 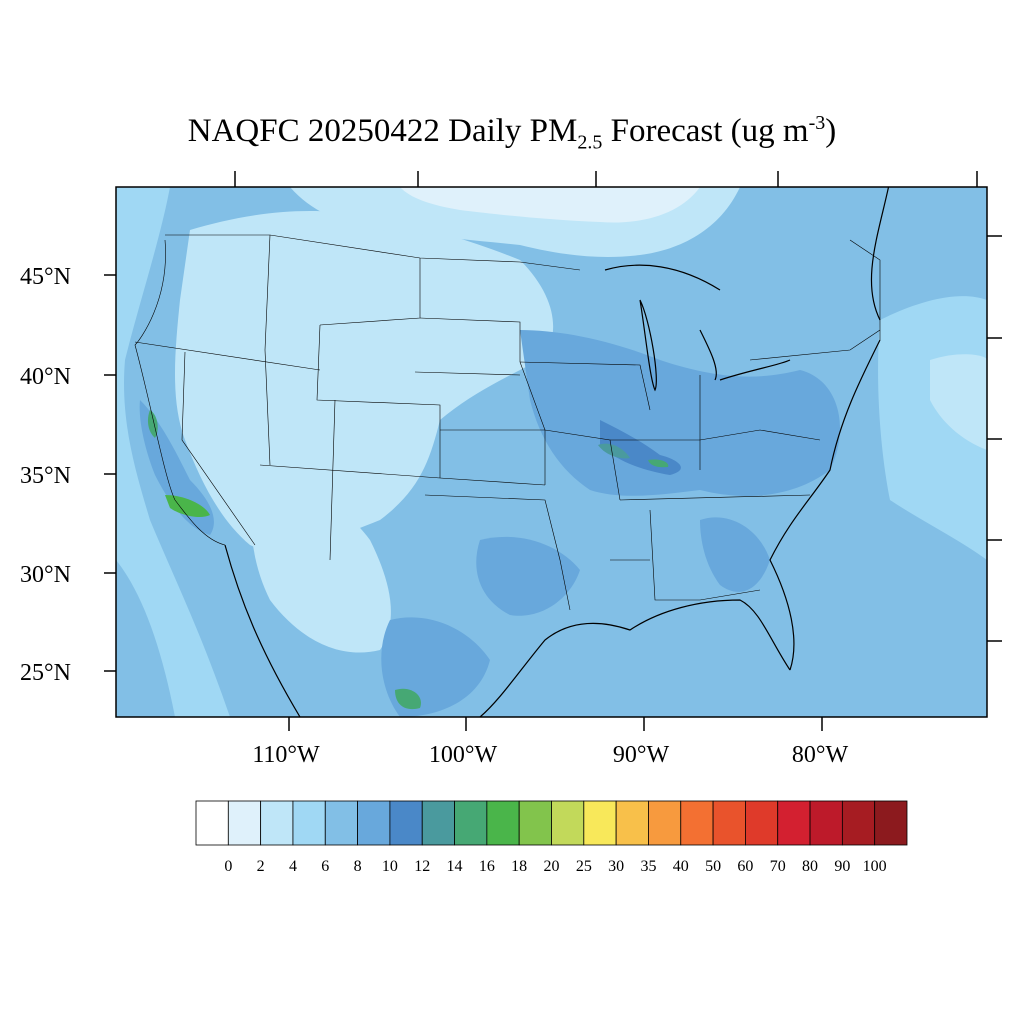 What do you see at coordinates (635, 658) in the screenshot?
I see `gulf-coast` at bounding box center [635, 658].